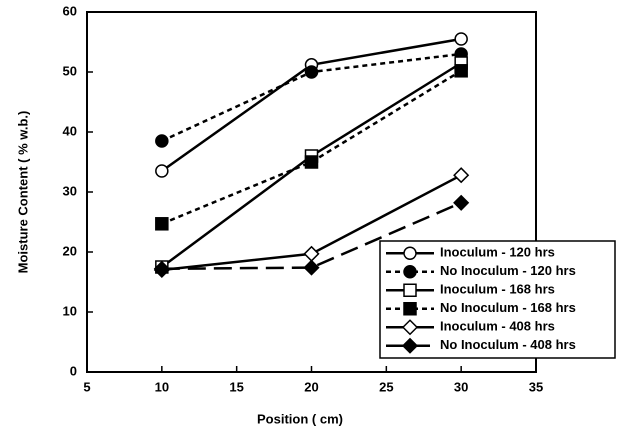 The height and width of the screenshot is (438, 633). What do you see at coordinates (497, 326) in the screenshot?
I see `legend-label: Inoculum - 408 hrs` at bounding box center [497, 326].